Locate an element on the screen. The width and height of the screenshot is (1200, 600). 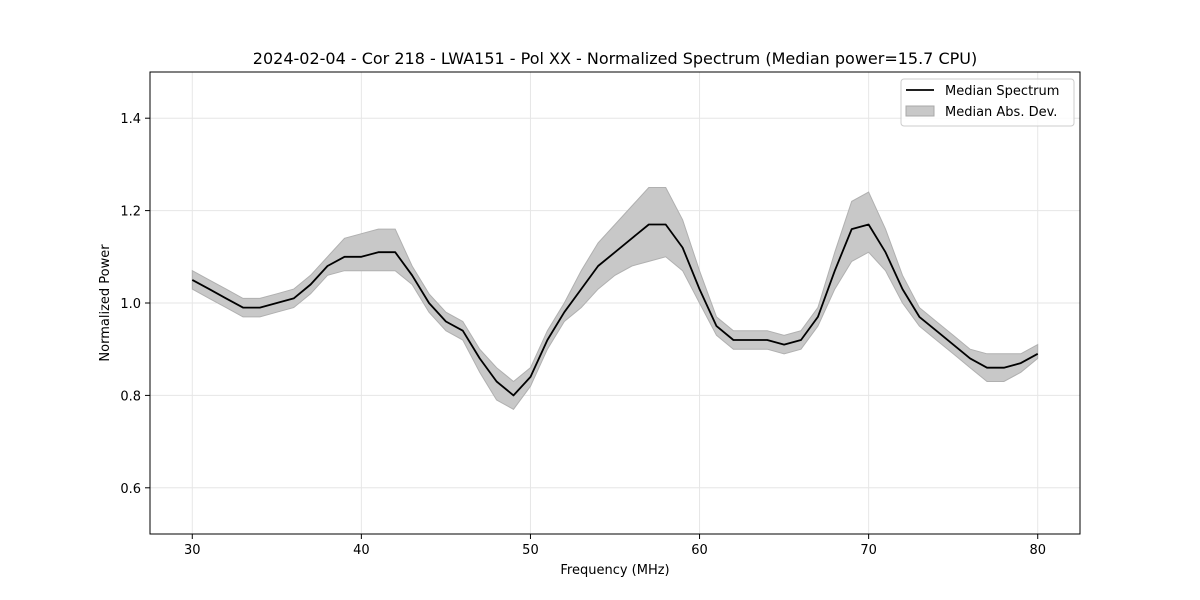
y-tick-label: 0.8 is located at coordinates (130, 396).